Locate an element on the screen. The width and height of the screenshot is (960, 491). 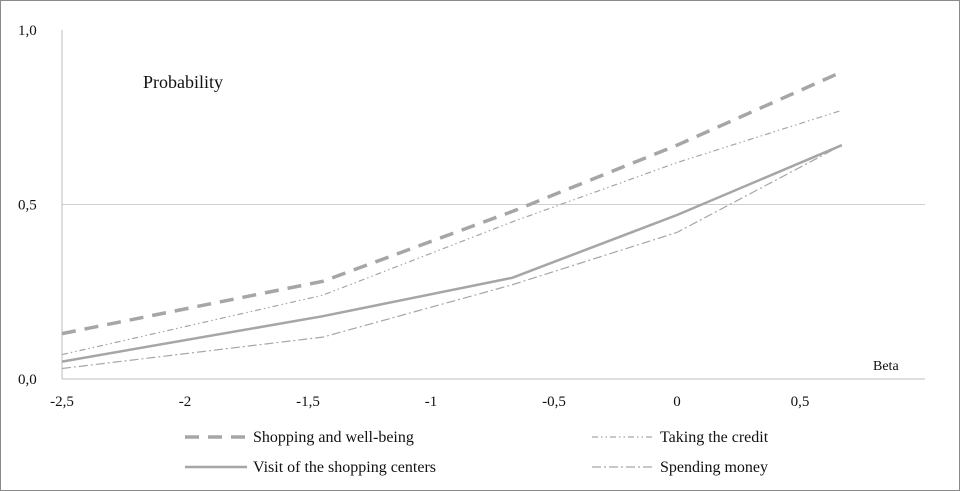
legend-label-2: Visit of the shopping centers is located at coordinates (344, 467).